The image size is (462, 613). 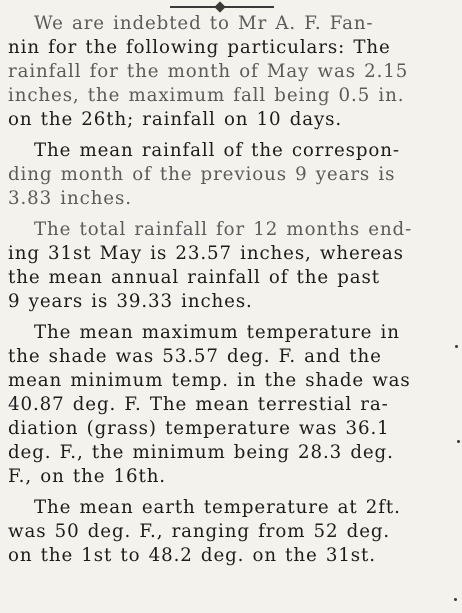 I want to click on text-line: ding month of the previous 9 years is, so click(x=202, y=174).